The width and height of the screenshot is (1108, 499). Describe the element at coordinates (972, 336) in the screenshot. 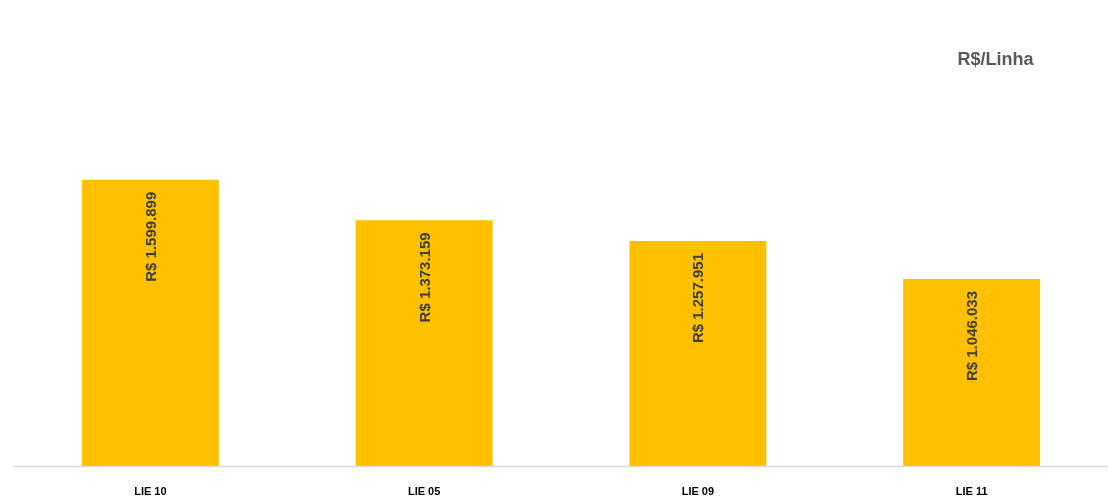

I see `data-label: R$ 1.046.033` at that location.